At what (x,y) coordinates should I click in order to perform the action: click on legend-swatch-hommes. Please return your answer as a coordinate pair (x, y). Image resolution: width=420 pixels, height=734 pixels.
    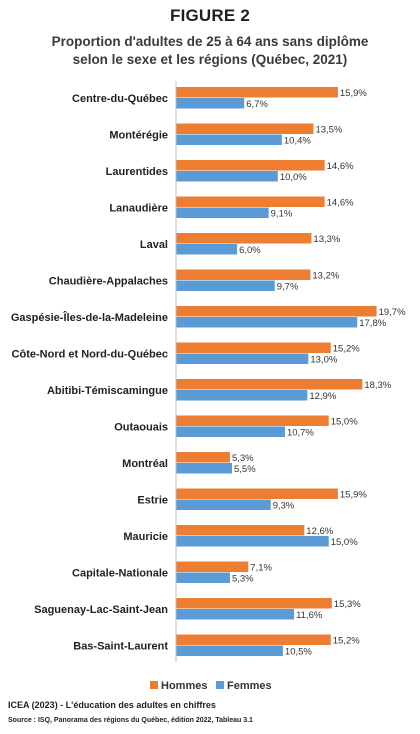
    Looking at the image, I should click on (154, 685).